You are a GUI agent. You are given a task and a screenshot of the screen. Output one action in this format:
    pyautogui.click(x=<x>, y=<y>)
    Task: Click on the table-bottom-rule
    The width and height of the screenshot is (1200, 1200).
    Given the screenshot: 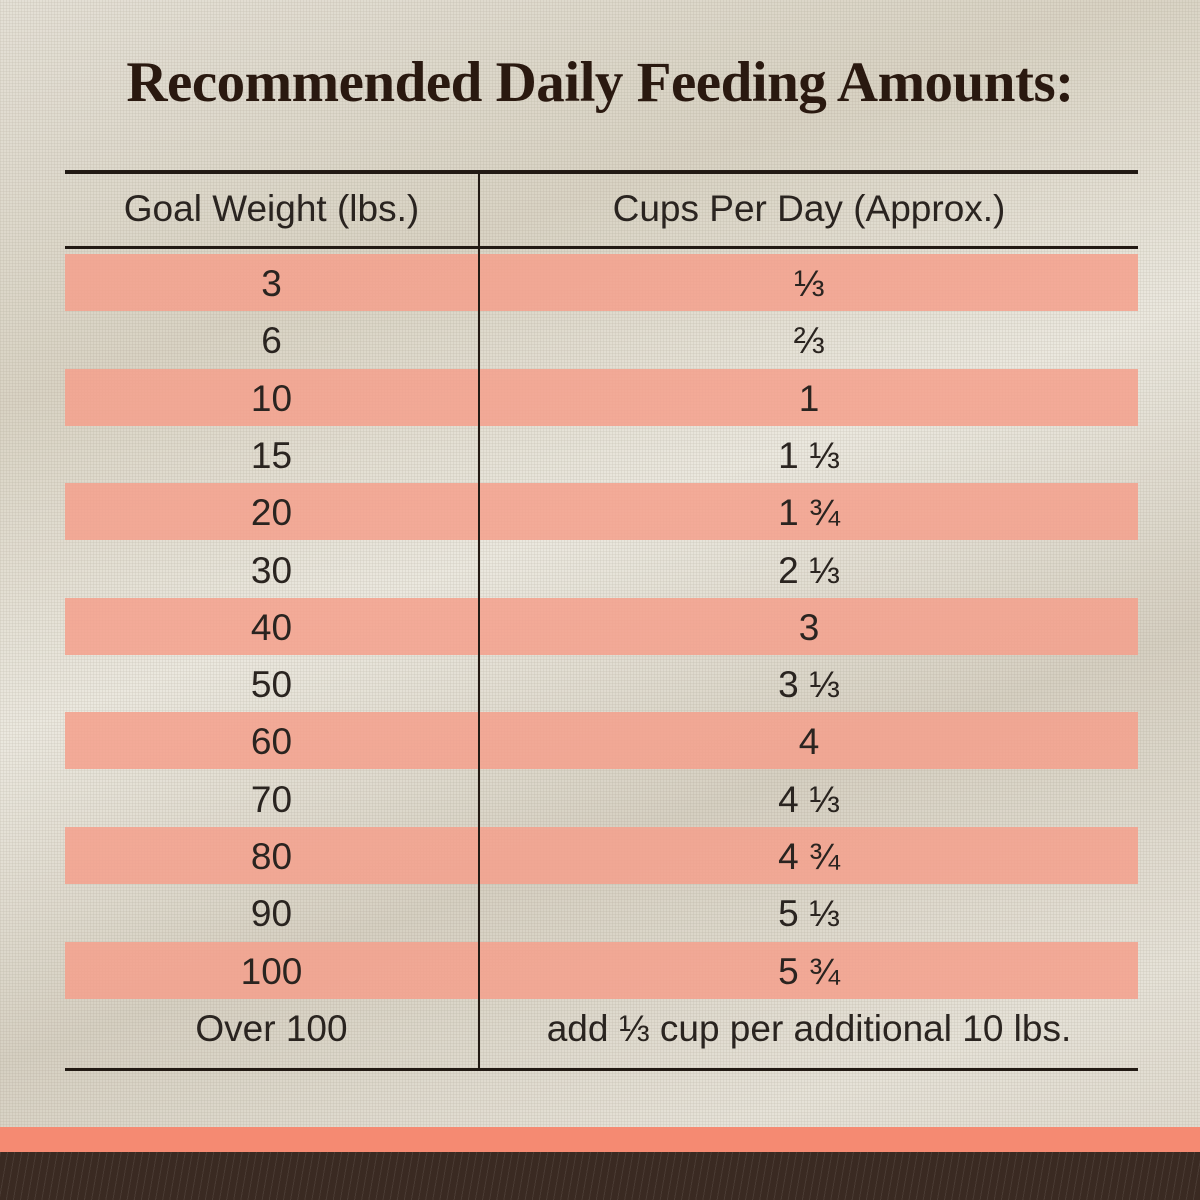 What is the action you would take?
    pyautogui.click(x=601, y=1069)
    